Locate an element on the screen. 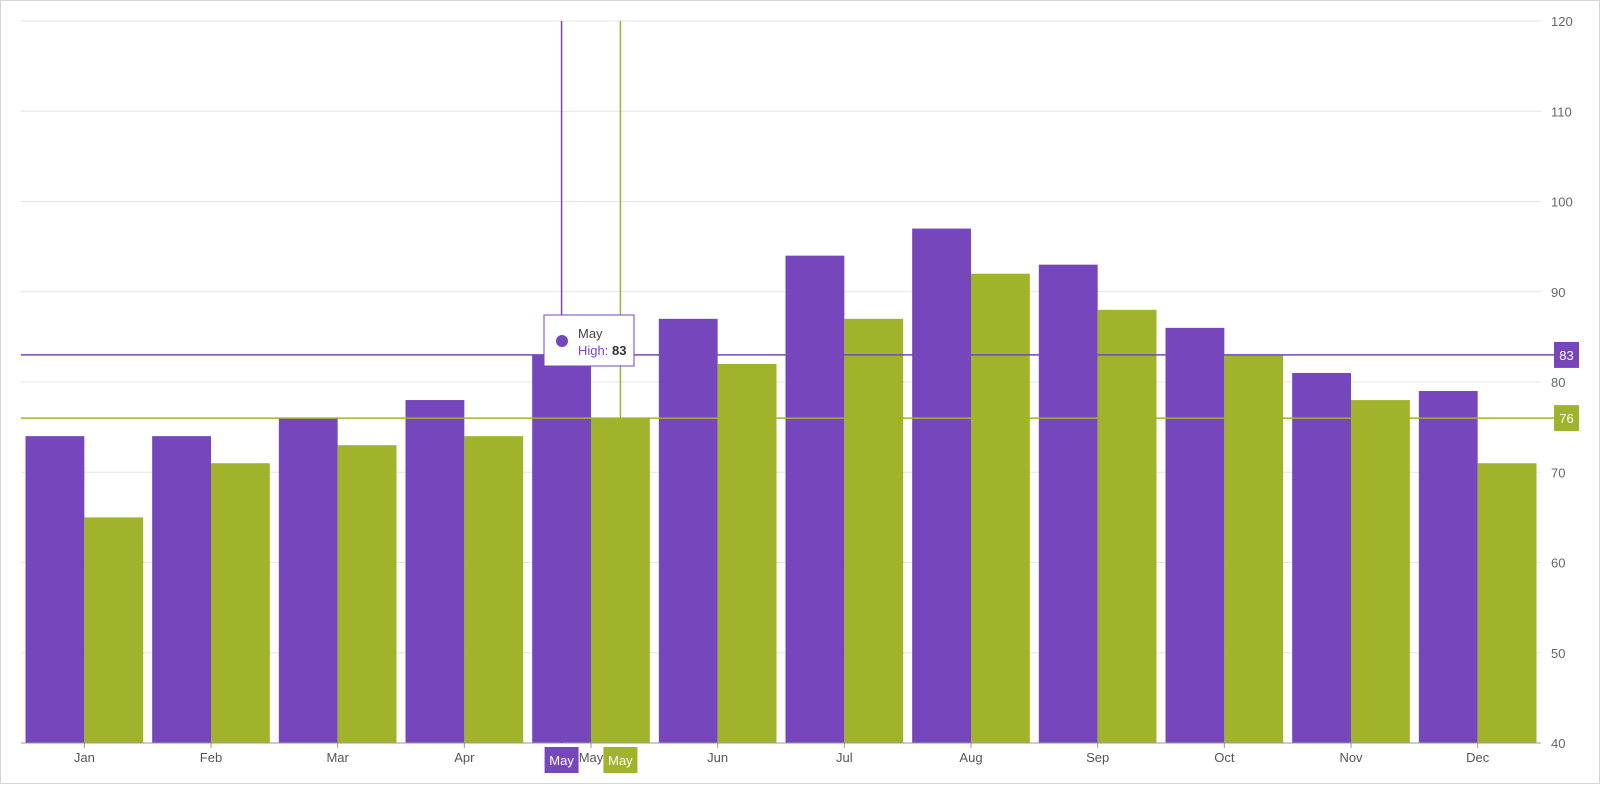 The image size is (1600, 785). bar-series-1-jun is located at coordinates (688, 530).